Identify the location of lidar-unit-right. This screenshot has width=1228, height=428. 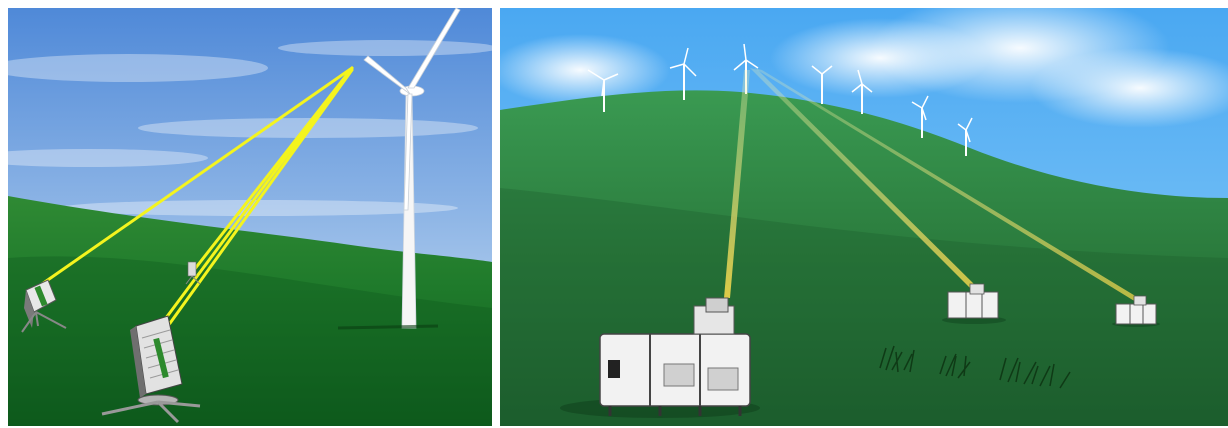
(1136, 311).